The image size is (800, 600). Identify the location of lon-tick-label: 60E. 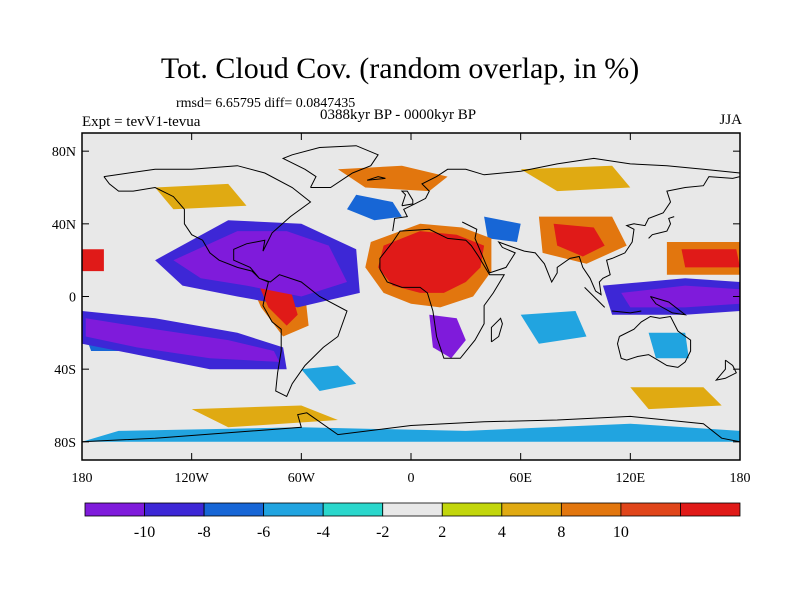
(520, 478).